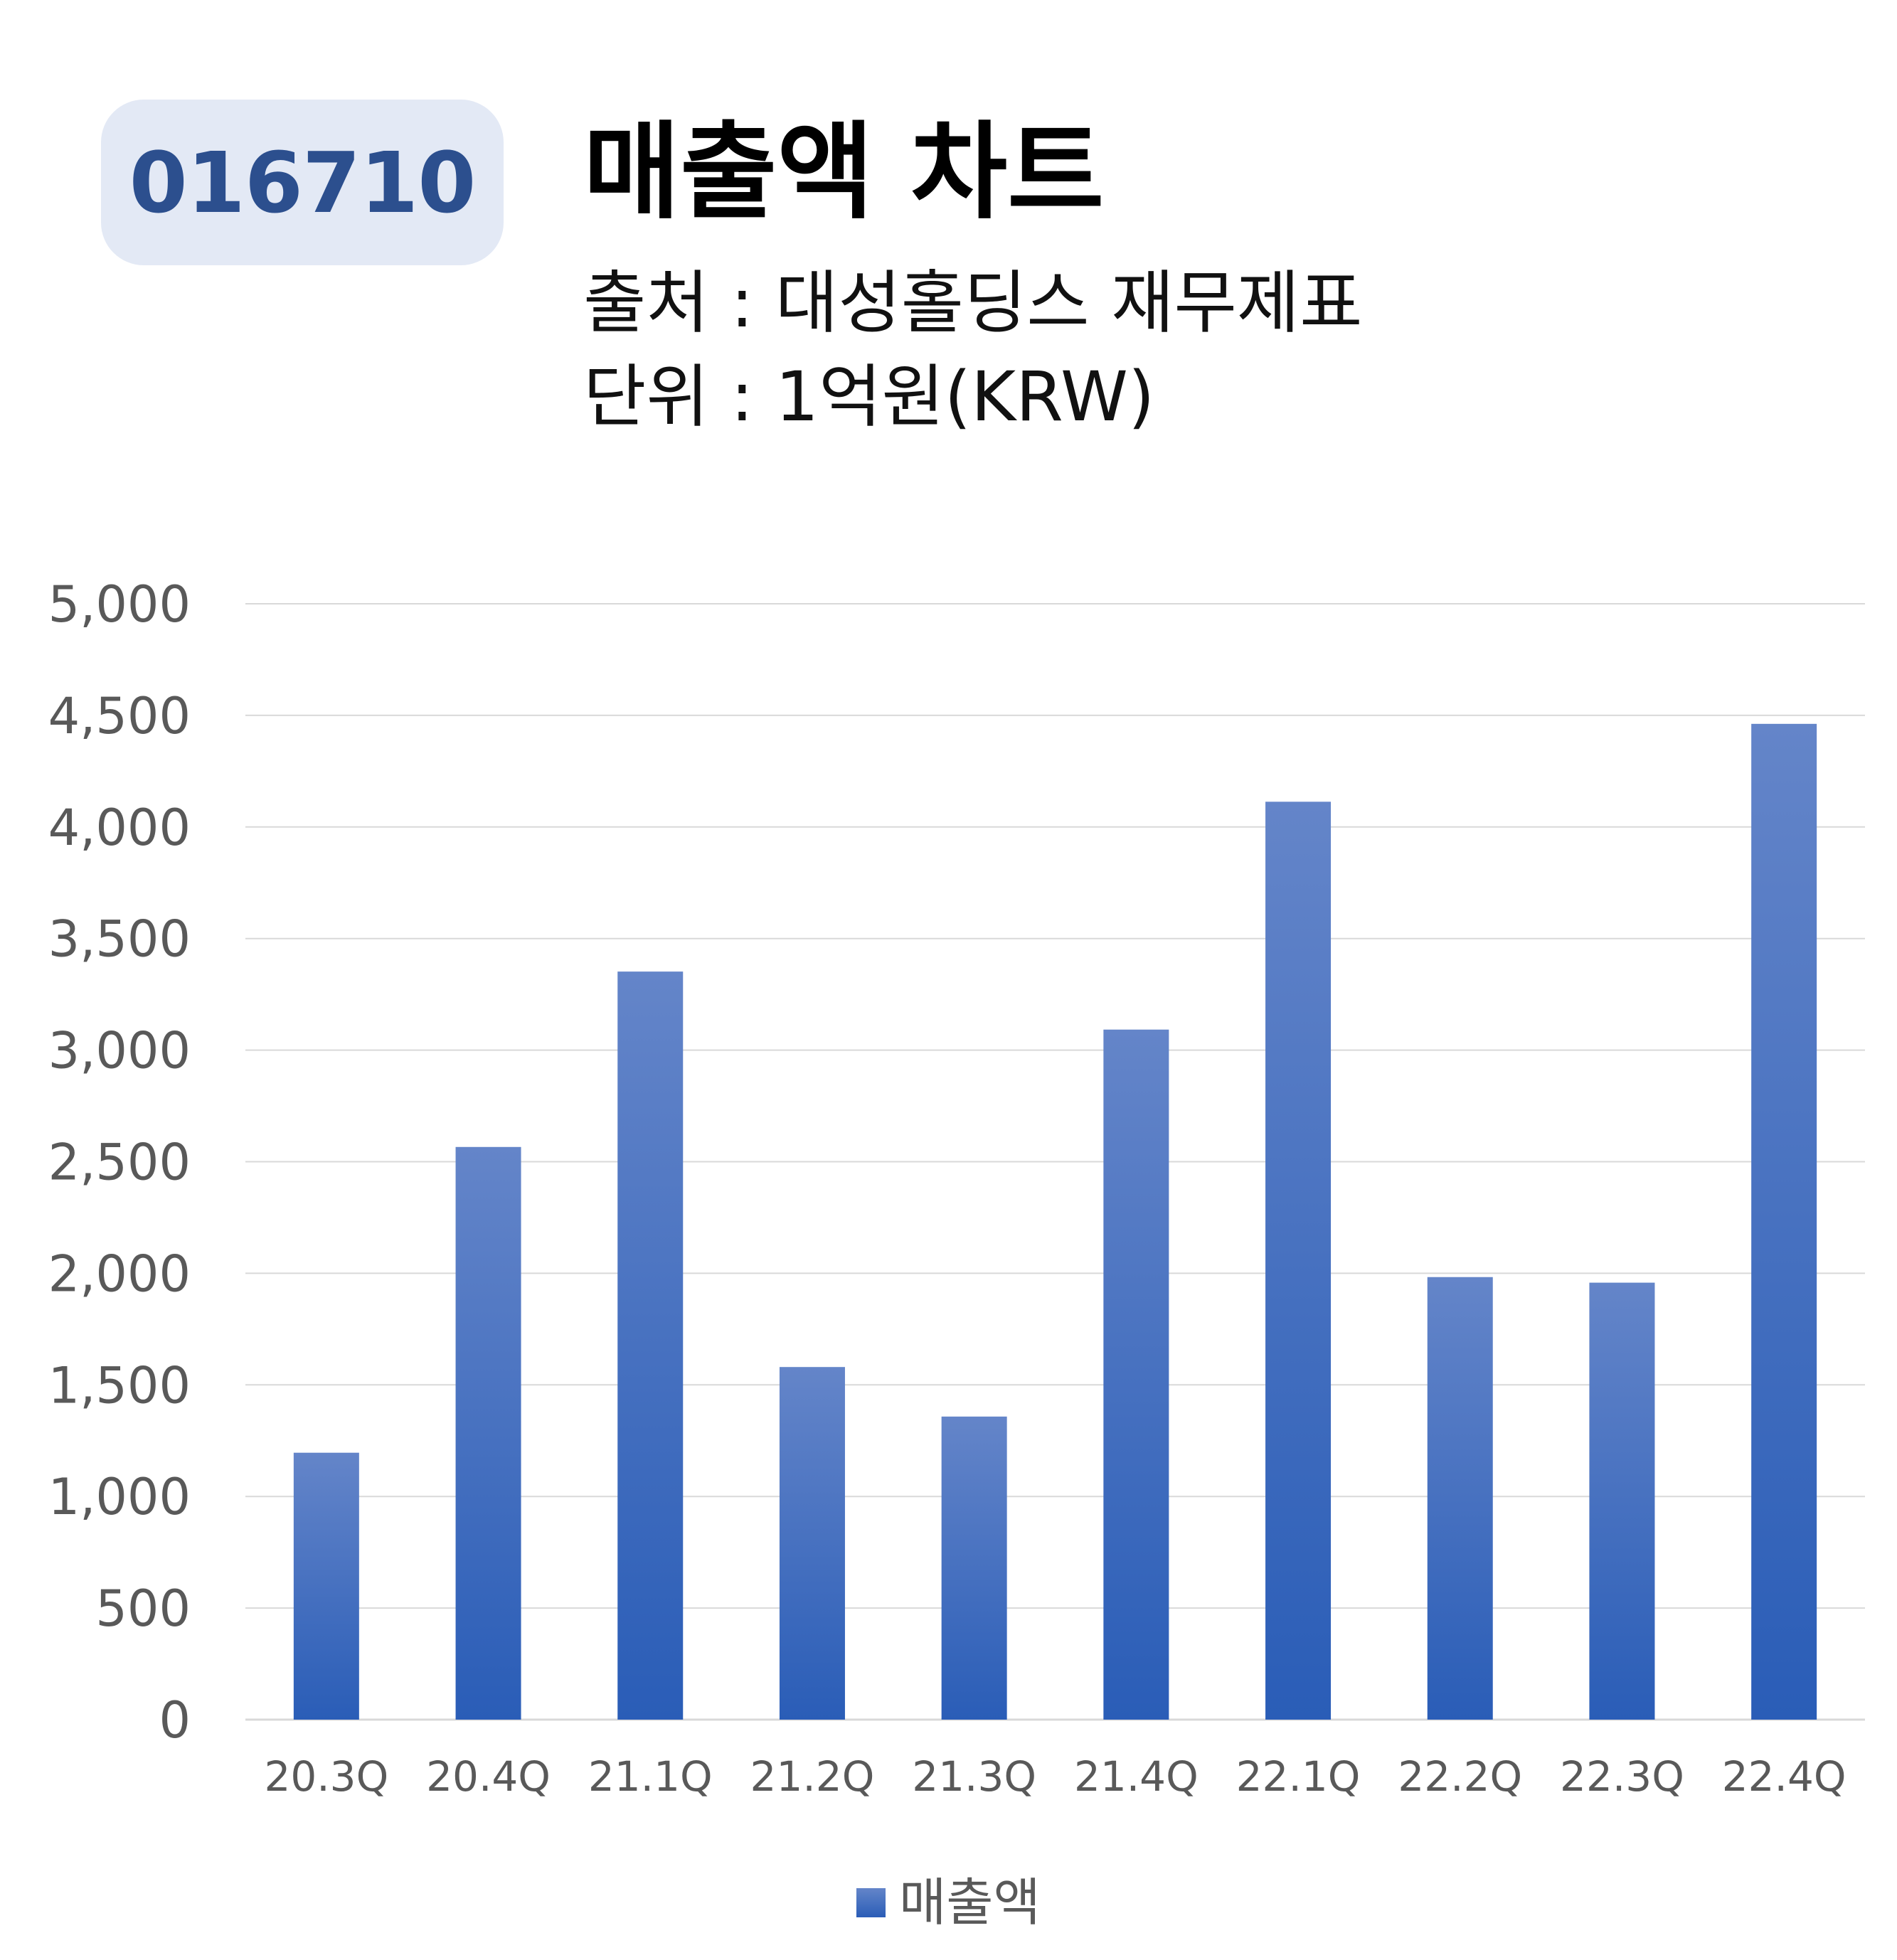  What do you see at coordinates (119, 828) in the screenshot?
I see `y-tick-label: 4,000` at bounding box center [119, 828].